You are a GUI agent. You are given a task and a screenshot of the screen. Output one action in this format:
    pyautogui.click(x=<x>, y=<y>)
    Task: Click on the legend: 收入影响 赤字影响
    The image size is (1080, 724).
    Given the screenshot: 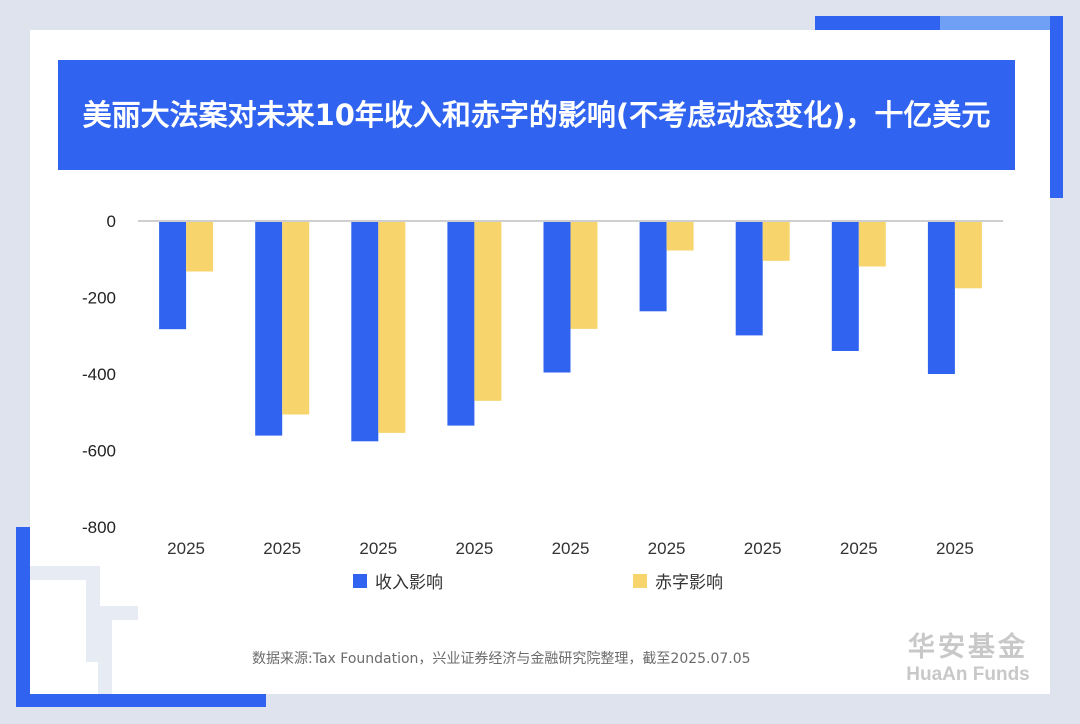 What is the action you would take?
    pyautogui.click(x=540, y=580)
    